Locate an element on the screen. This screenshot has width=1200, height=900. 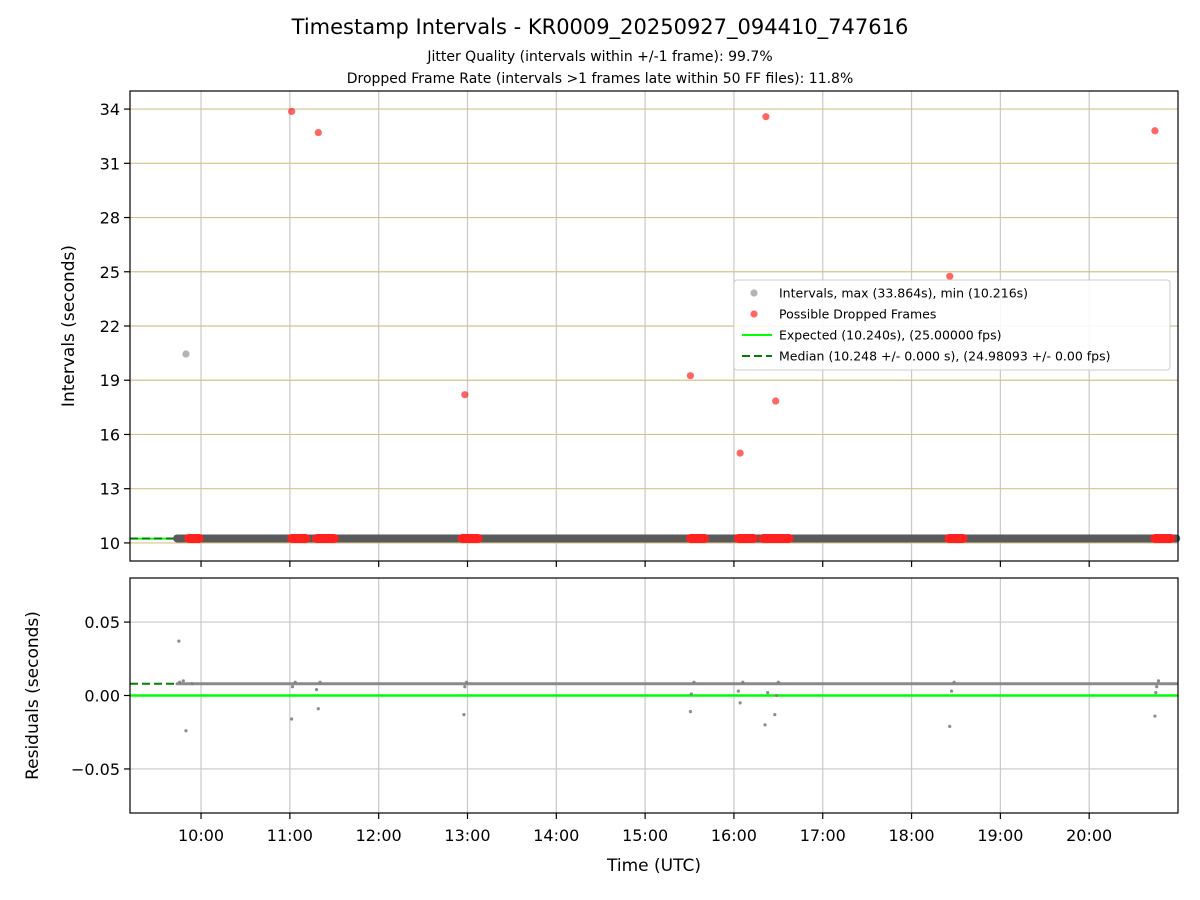
x-tick-label: 15:00 is located at coordinates (645, 835).